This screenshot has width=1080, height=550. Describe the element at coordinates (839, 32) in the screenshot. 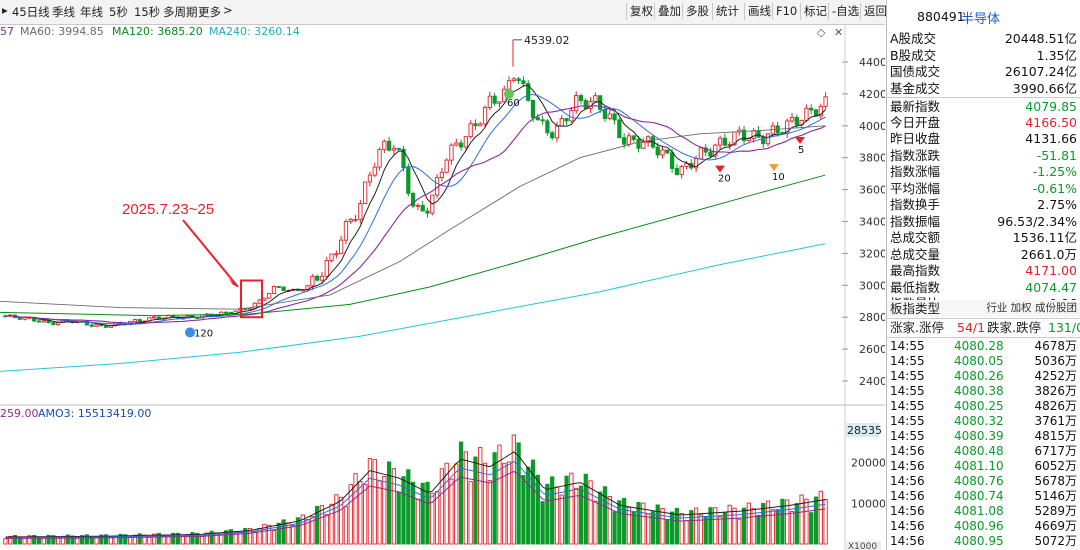

I see `close-icon: ✕` at that location.